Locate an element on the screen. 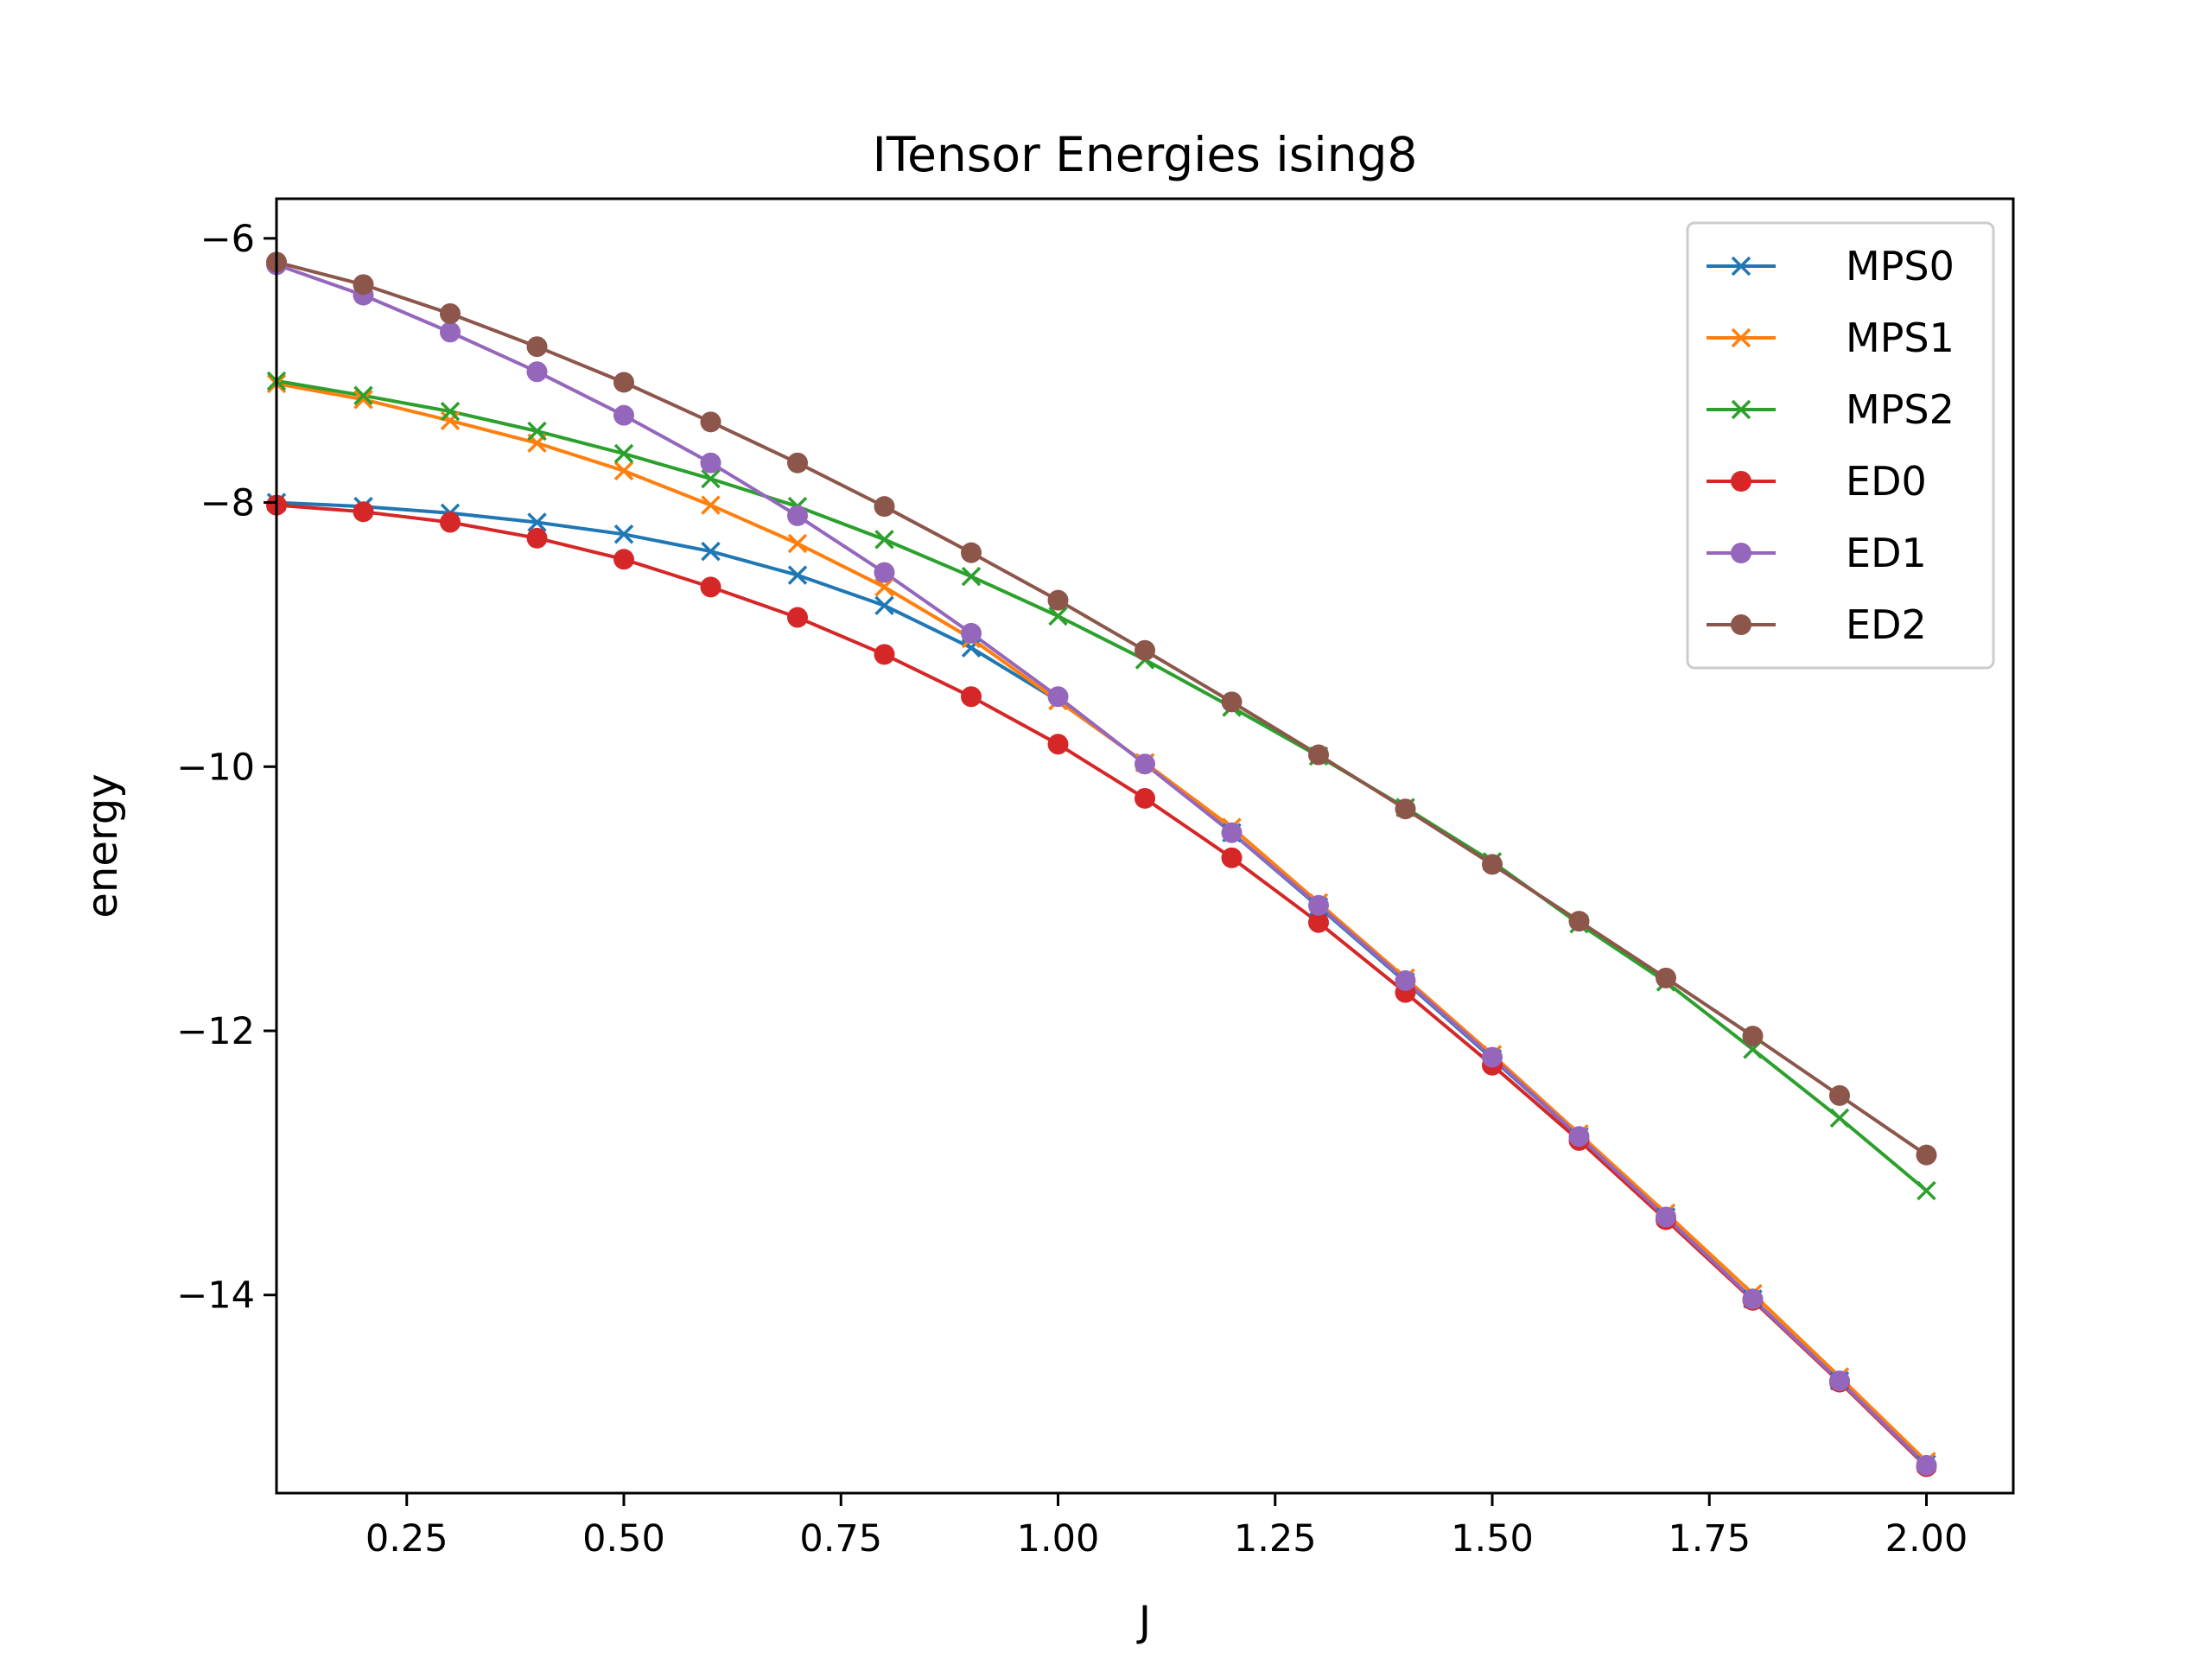  legend-label: MPS1 is located at coordinates (1900, 338).